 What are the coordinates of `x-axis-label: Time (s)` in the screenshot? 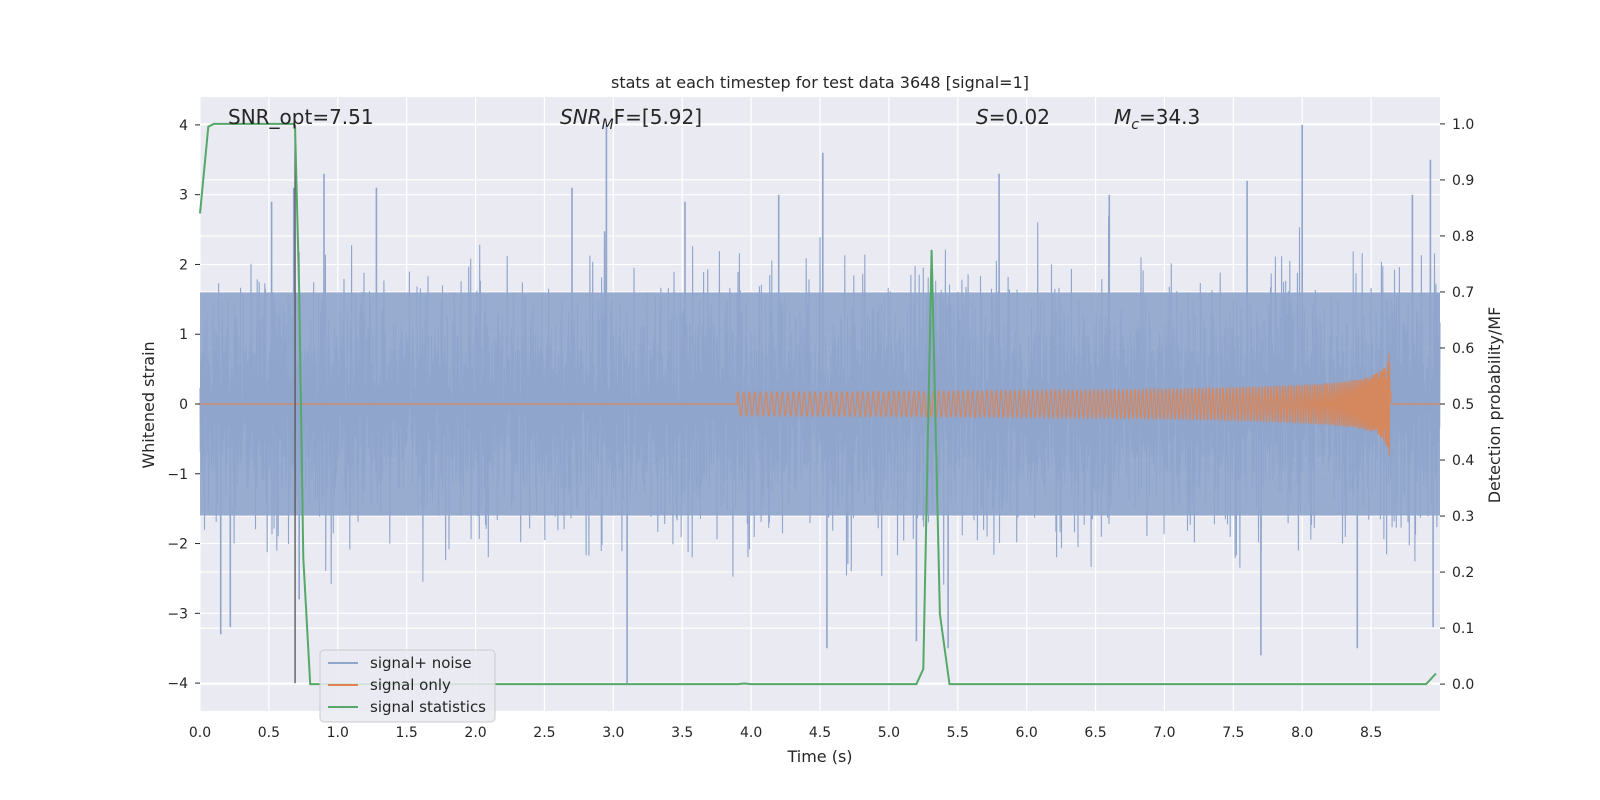 It's located at (819, 756).